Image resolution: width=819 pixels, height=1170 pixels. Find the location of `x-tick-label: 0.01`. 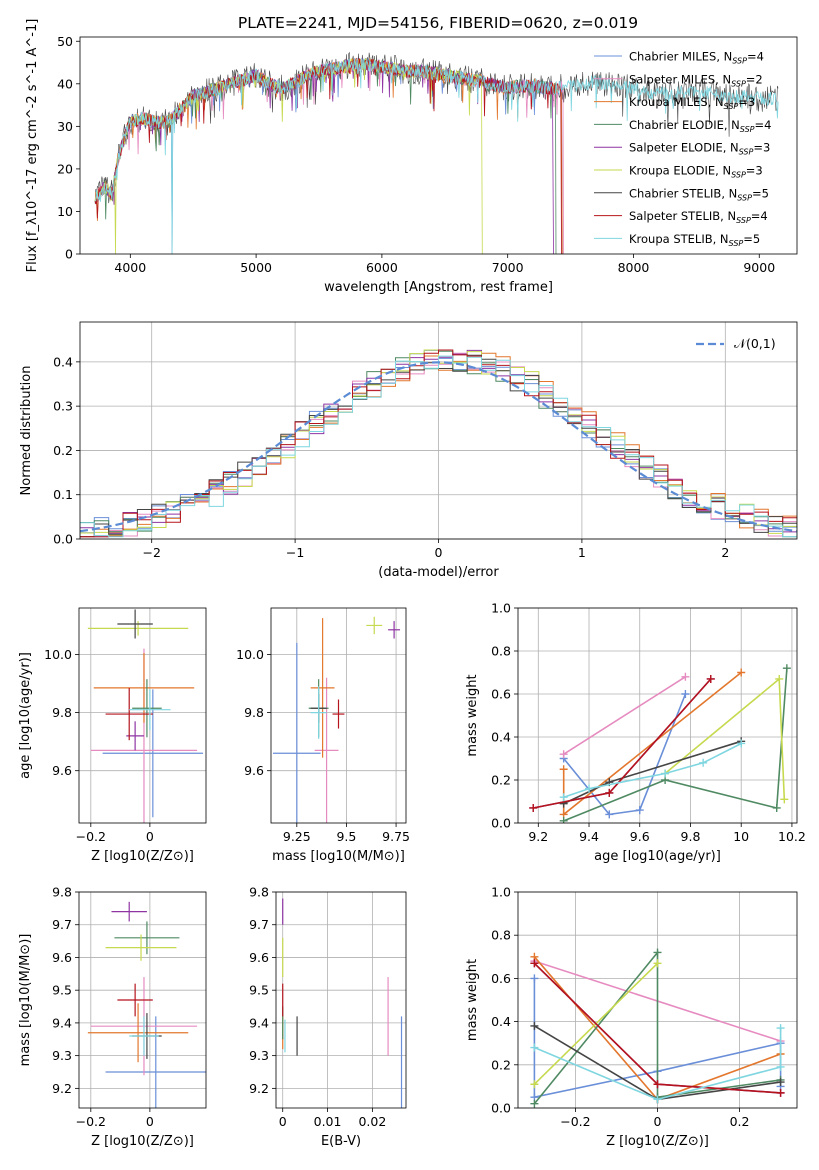

x-tick-label: 0.01 is located at coordinates (328, 1121).